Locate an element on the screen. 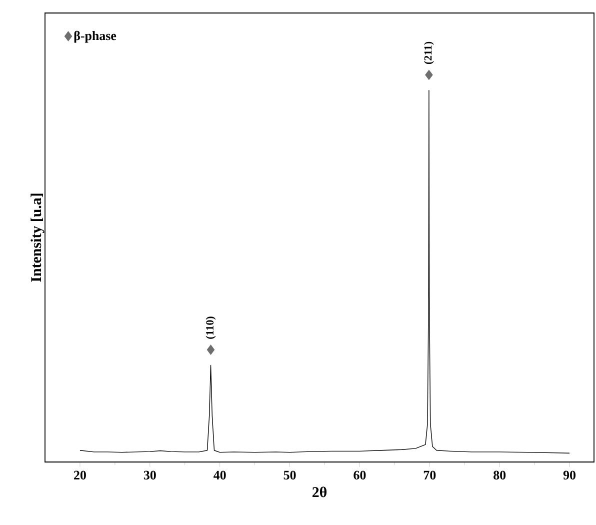 The height and width of the screenshot is (525, 596). annotation: (110) is located at coordinates (211, 327).